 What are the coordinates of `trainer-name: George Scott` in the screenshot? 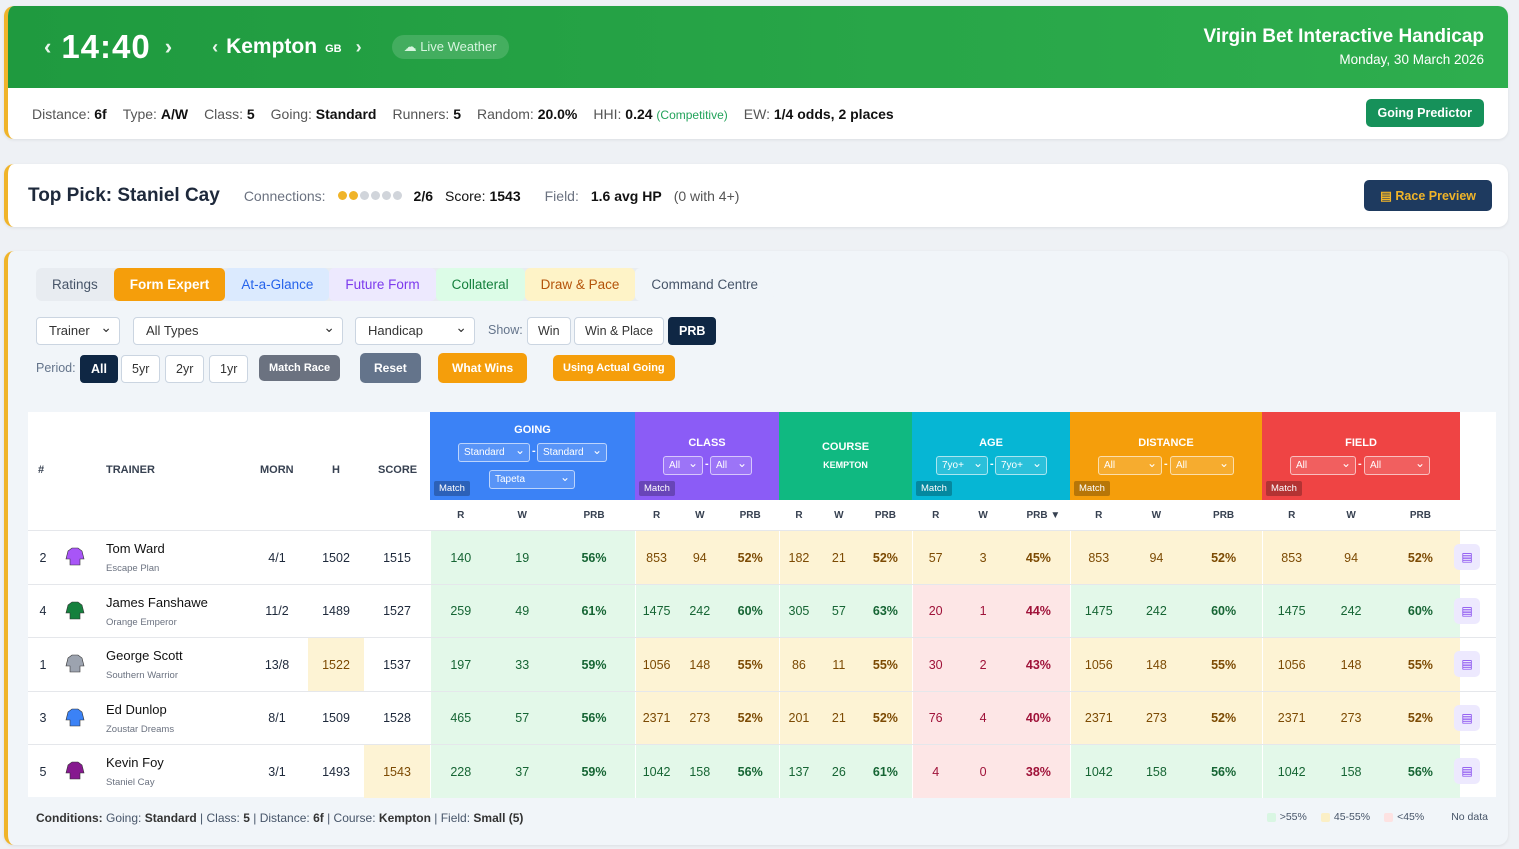 It's located at (144, 655).